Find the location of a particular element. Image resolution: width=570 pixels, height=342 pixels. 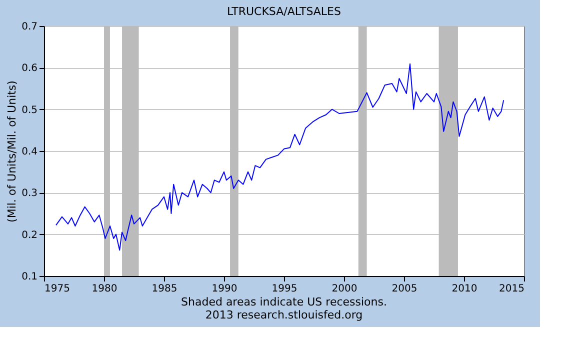

y-tick-label: 0.3 is located at coordinates (30, 194).